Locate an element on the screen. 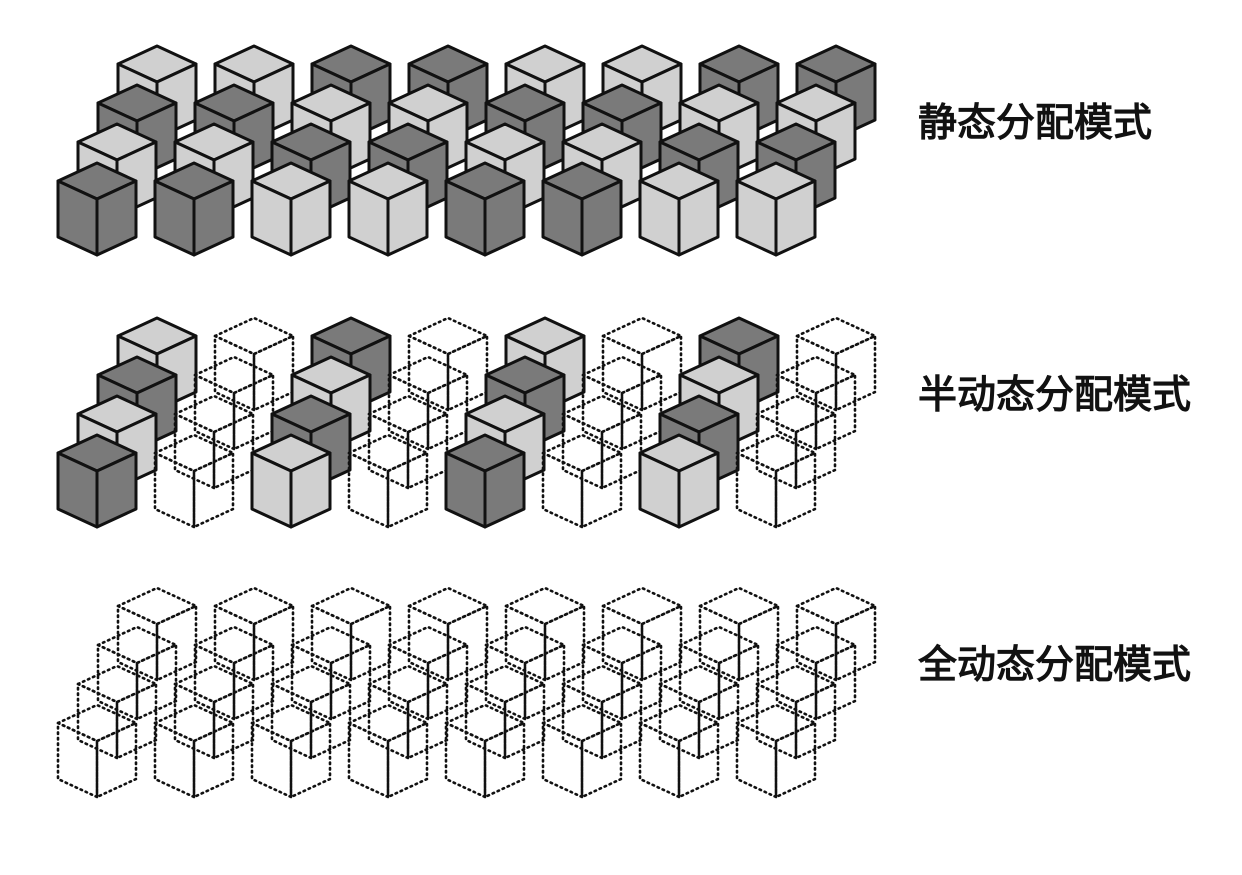 This screenshot has width=1242, height=875. full-dynamic-mode-label: 全动态分配模式 is located at coordinates (1055, 665).